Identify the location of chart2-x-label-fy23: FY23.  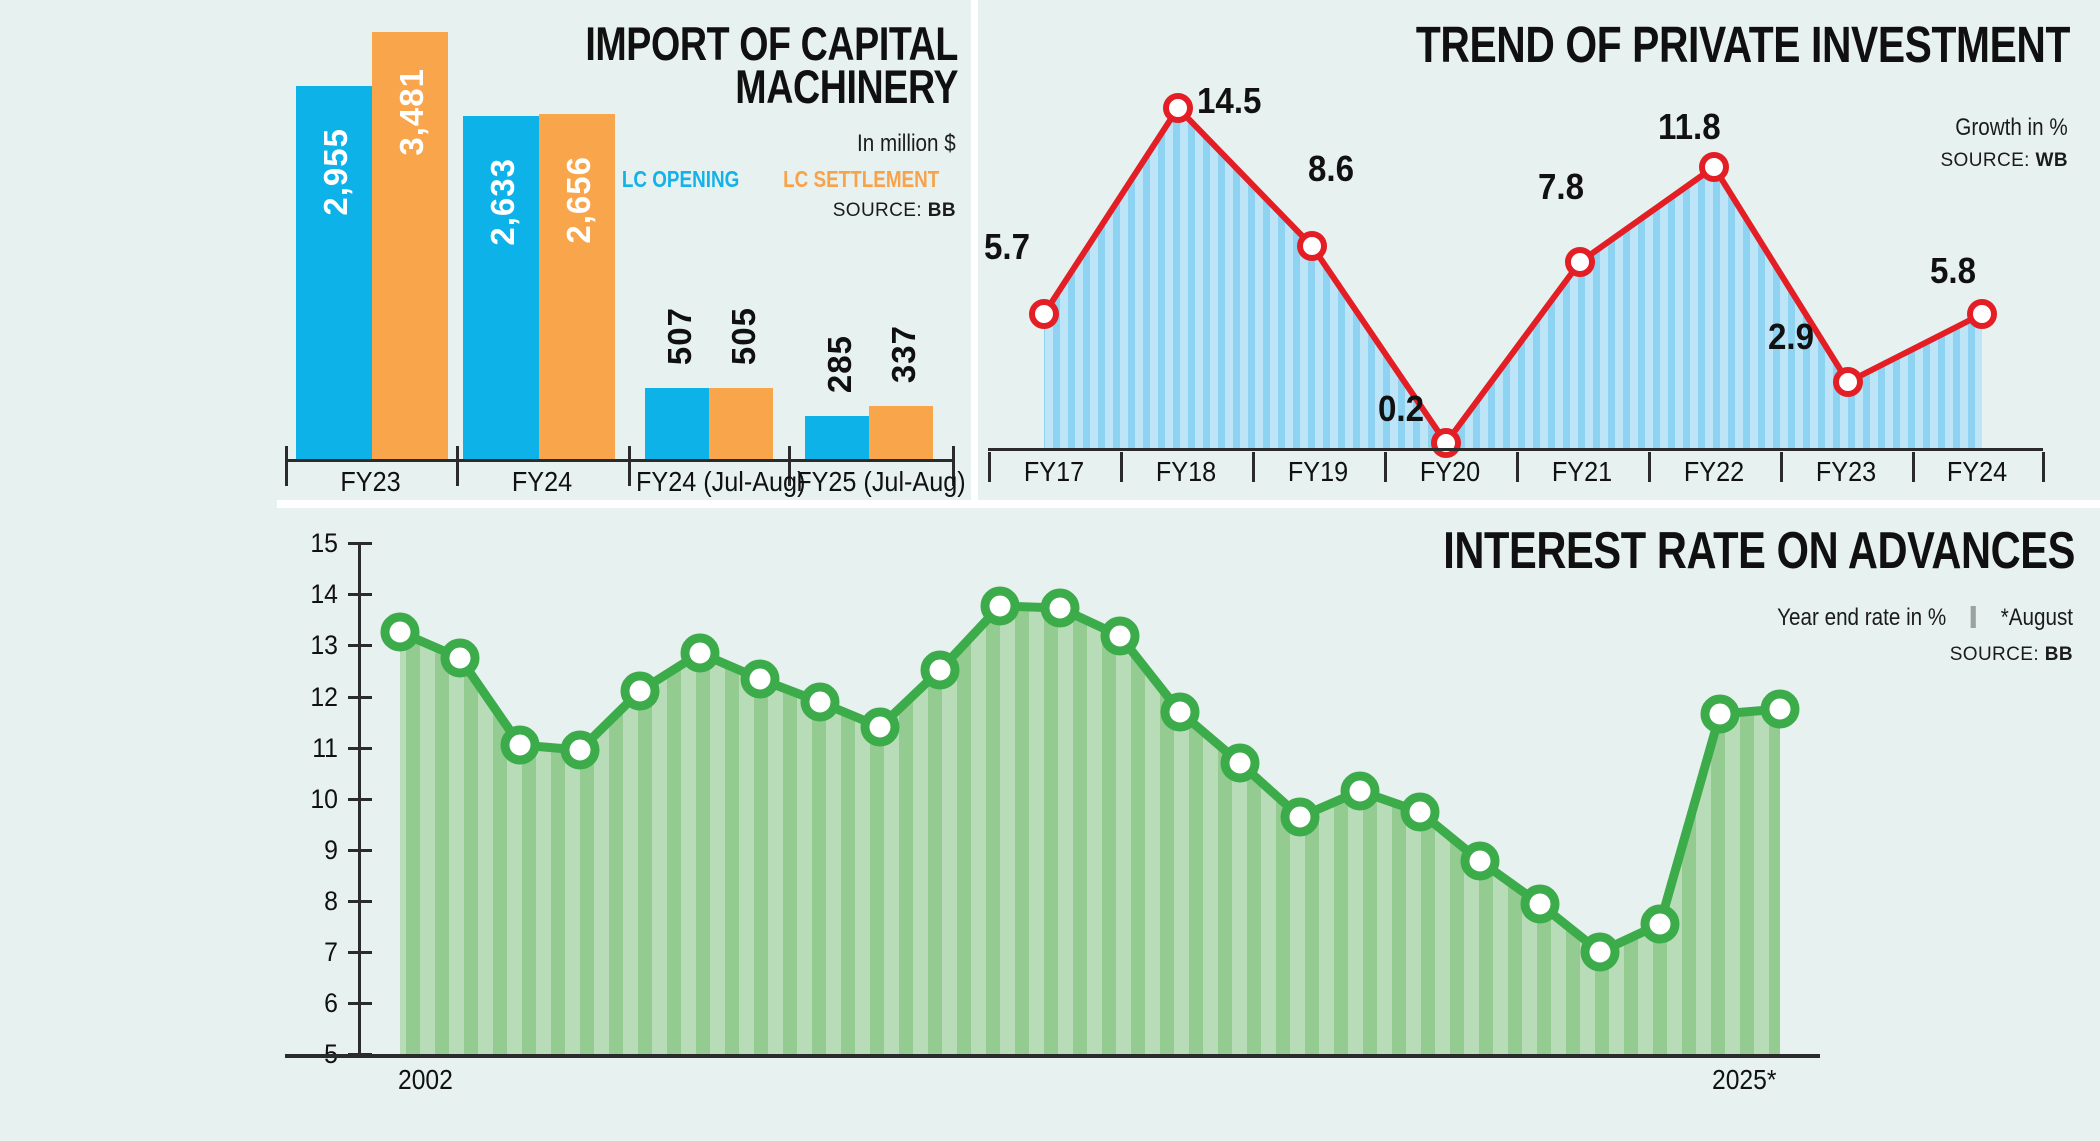
(1846, 471).